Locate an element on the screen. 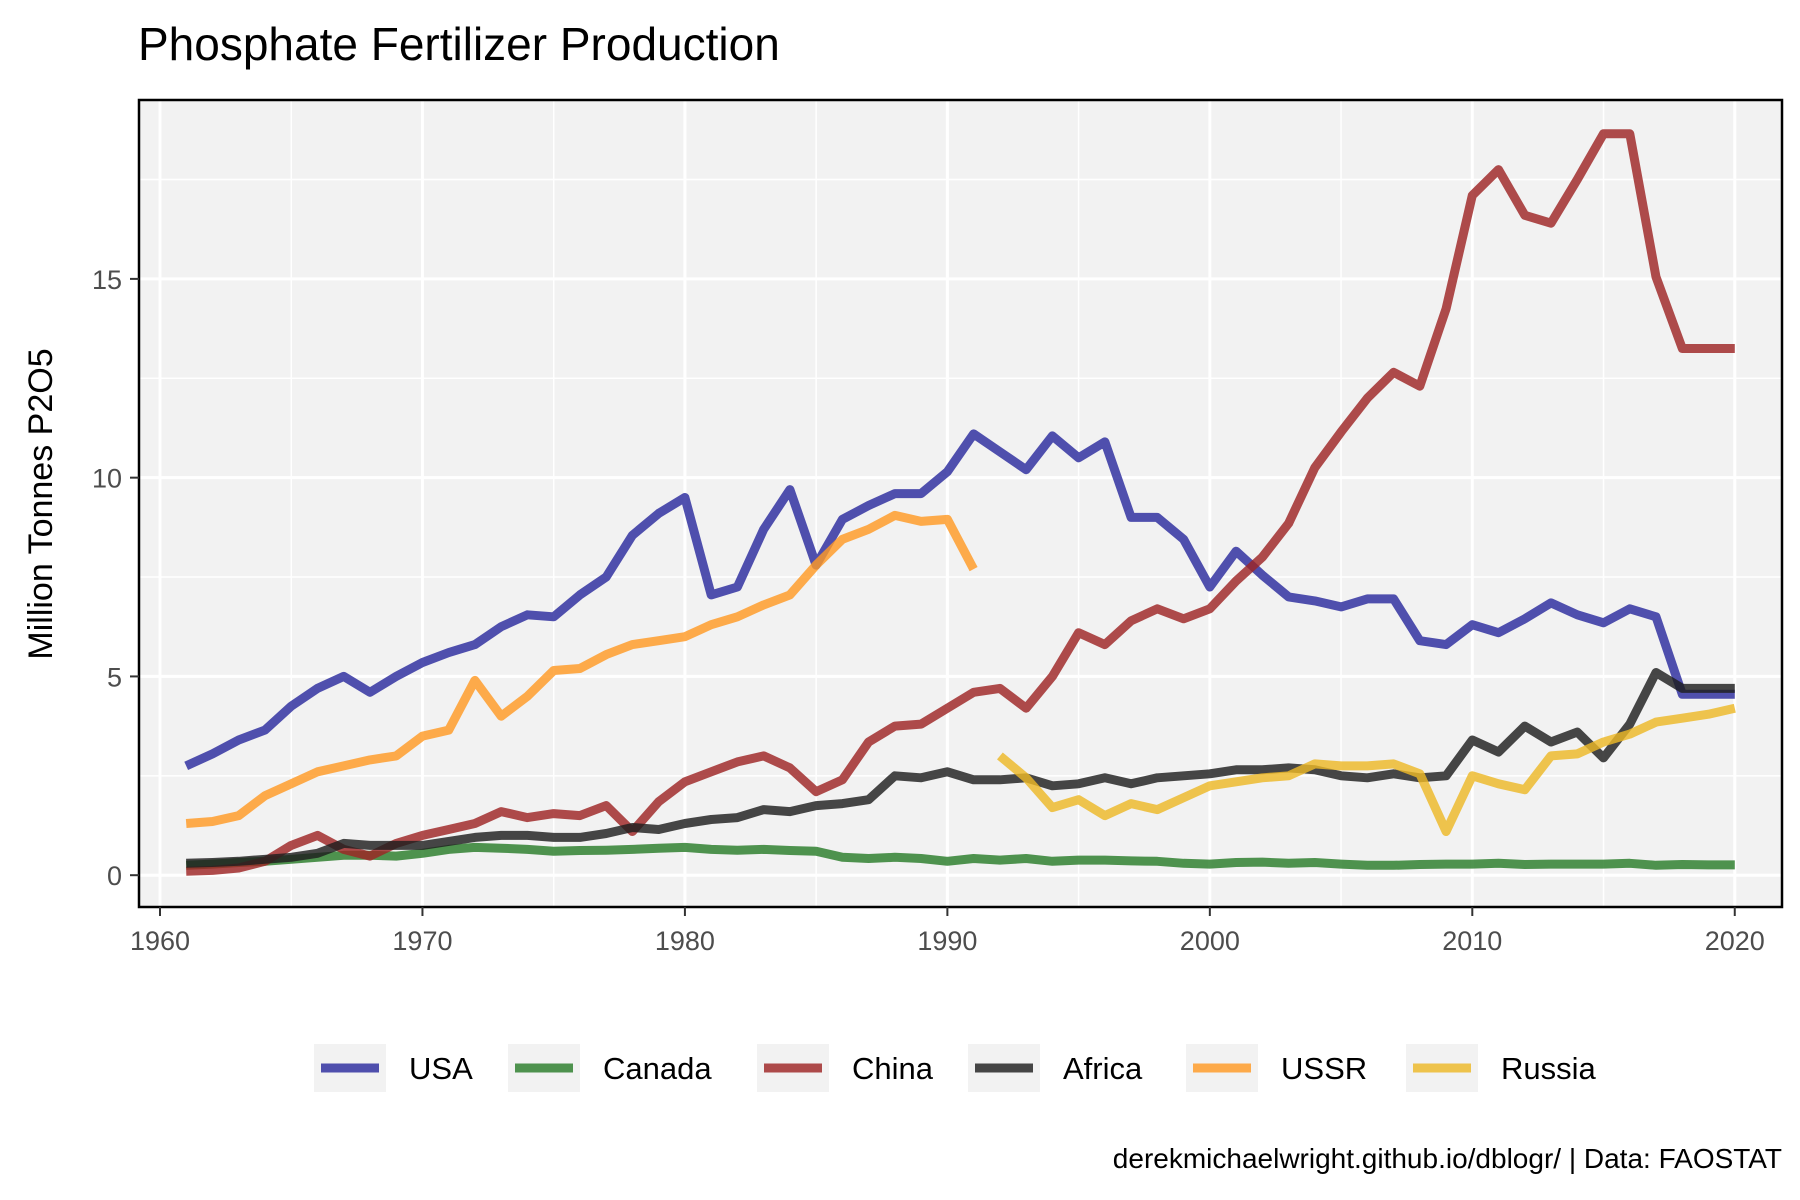 The height and width of the screenshot is (1200, 1800). legend: USA Canada China Africa USSR Russia is located at coordinates (955, 1068).